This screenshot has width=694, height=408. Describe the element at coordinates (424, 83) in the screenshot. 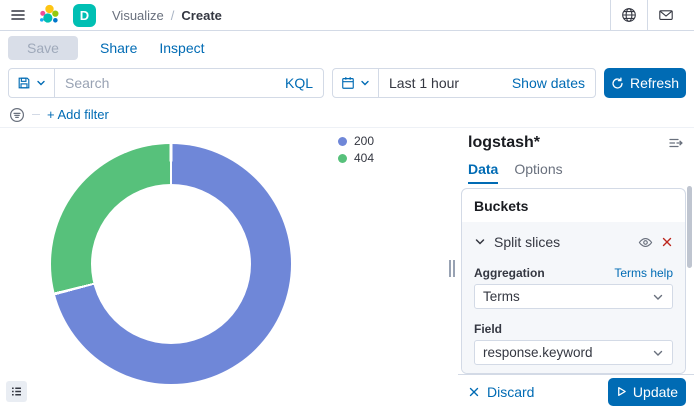

I see `time-range-value: Last 1 hour` at that location.